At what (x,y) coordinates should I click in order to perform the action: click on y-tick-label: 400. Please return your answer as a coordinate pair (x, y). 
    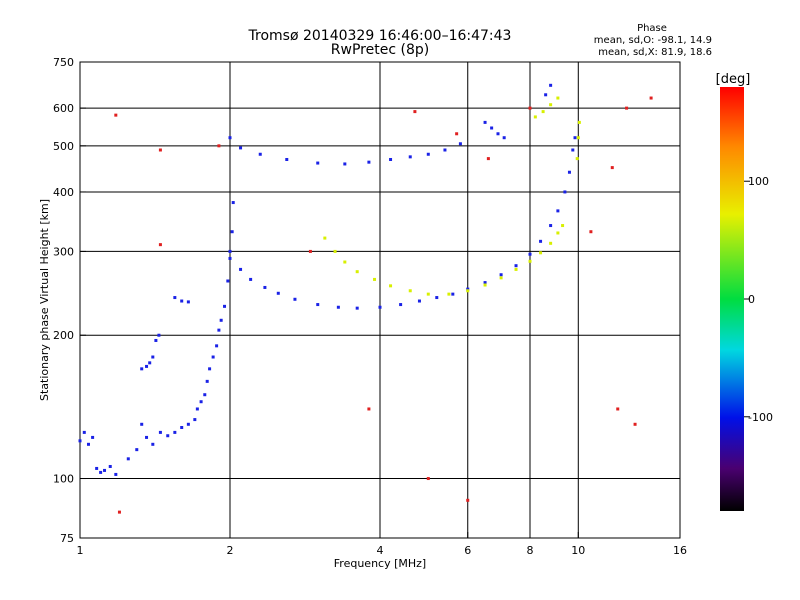
    Looking at the image, I should click on (63, 192).